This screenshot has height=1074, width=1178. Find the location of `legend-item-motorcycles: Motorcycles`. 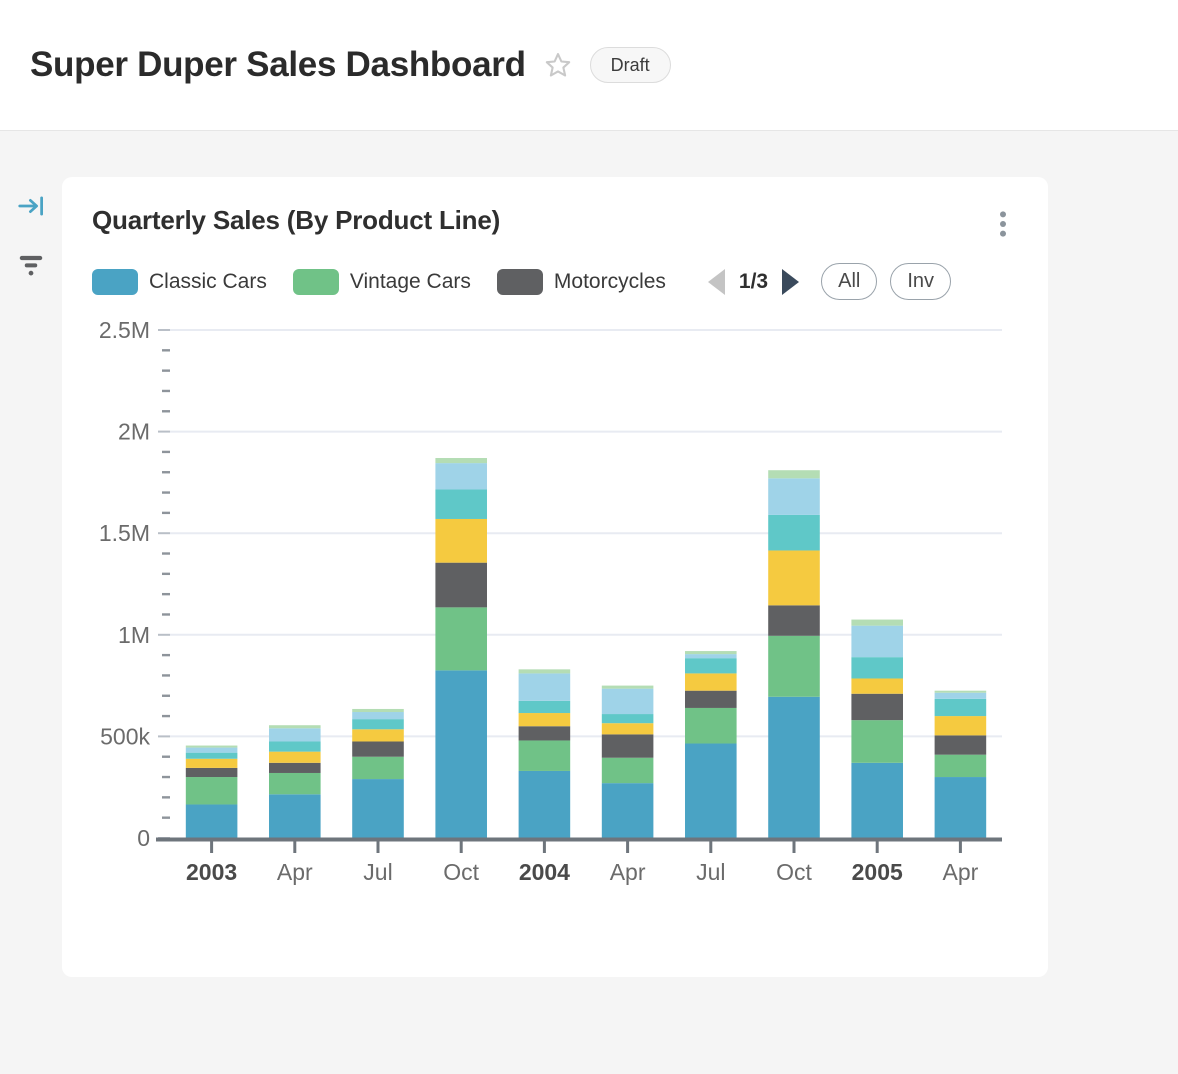

legend-item-motorcycles: Motorcycles is located at coordinates (581, 281).